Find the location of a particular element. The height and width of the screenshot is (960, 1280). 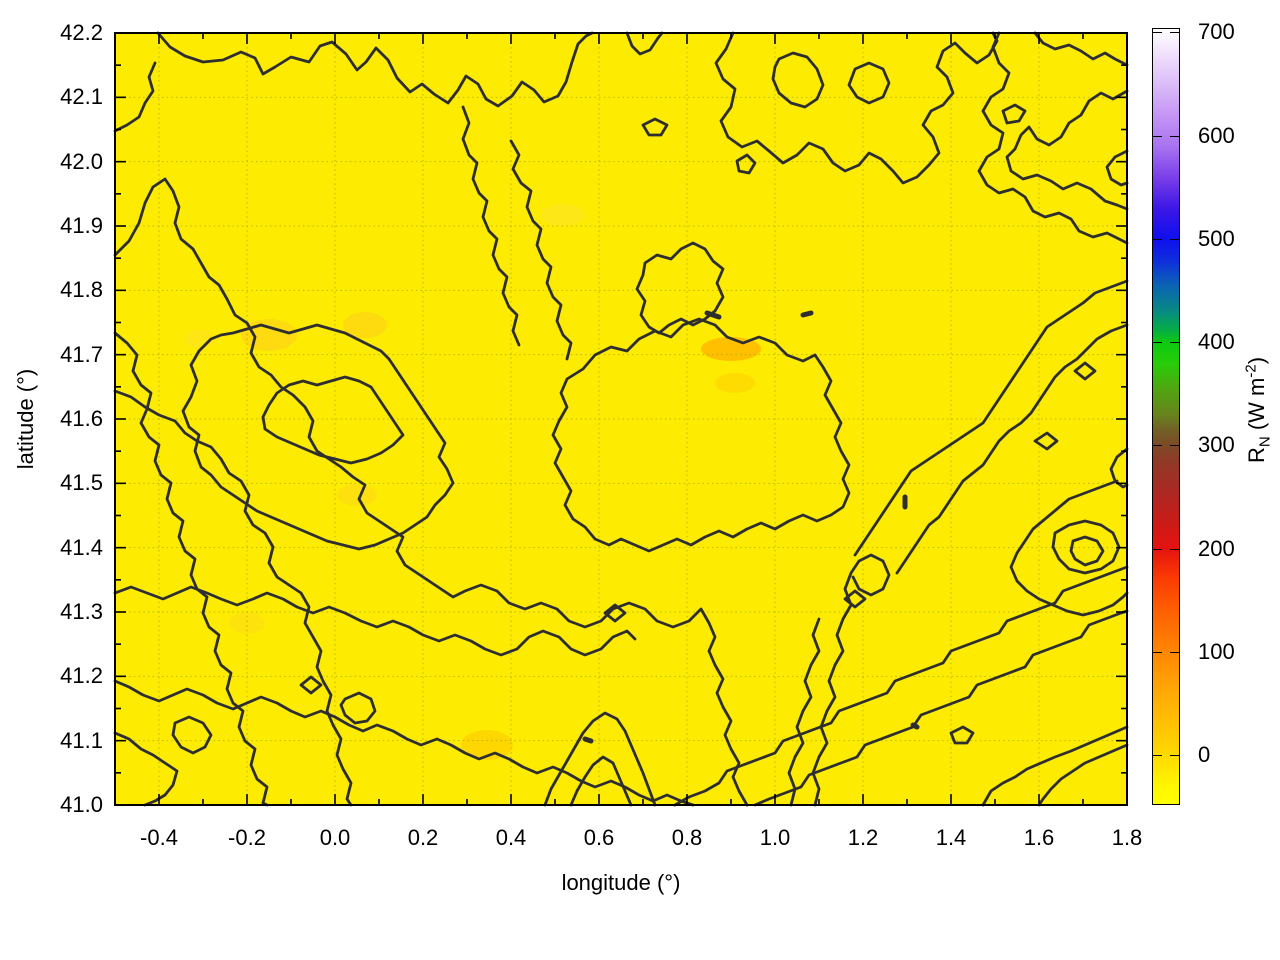

colorbar-title: RN (W m-2) is located at coordinates (1258, 410).